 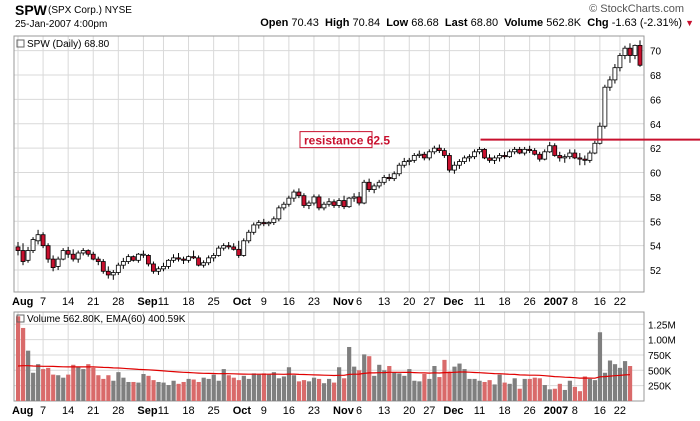 What do you see at coordinates (347, 141) in the screenshot?
I see `resistance-label: resistance 62.5` at bounding box center [347, 141].